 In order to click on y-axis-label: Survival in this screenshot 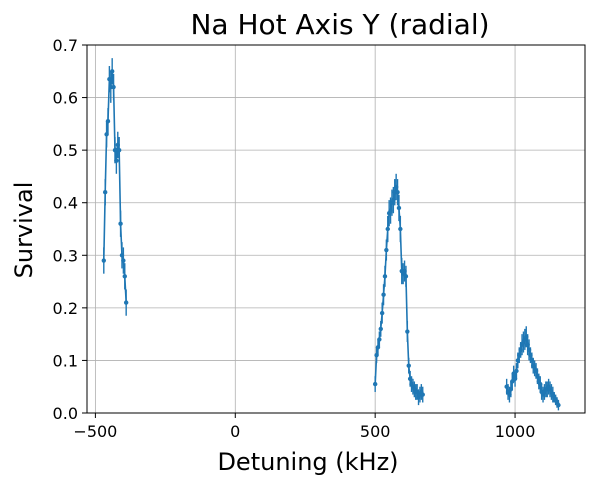, I will do `click(24, 230)`.